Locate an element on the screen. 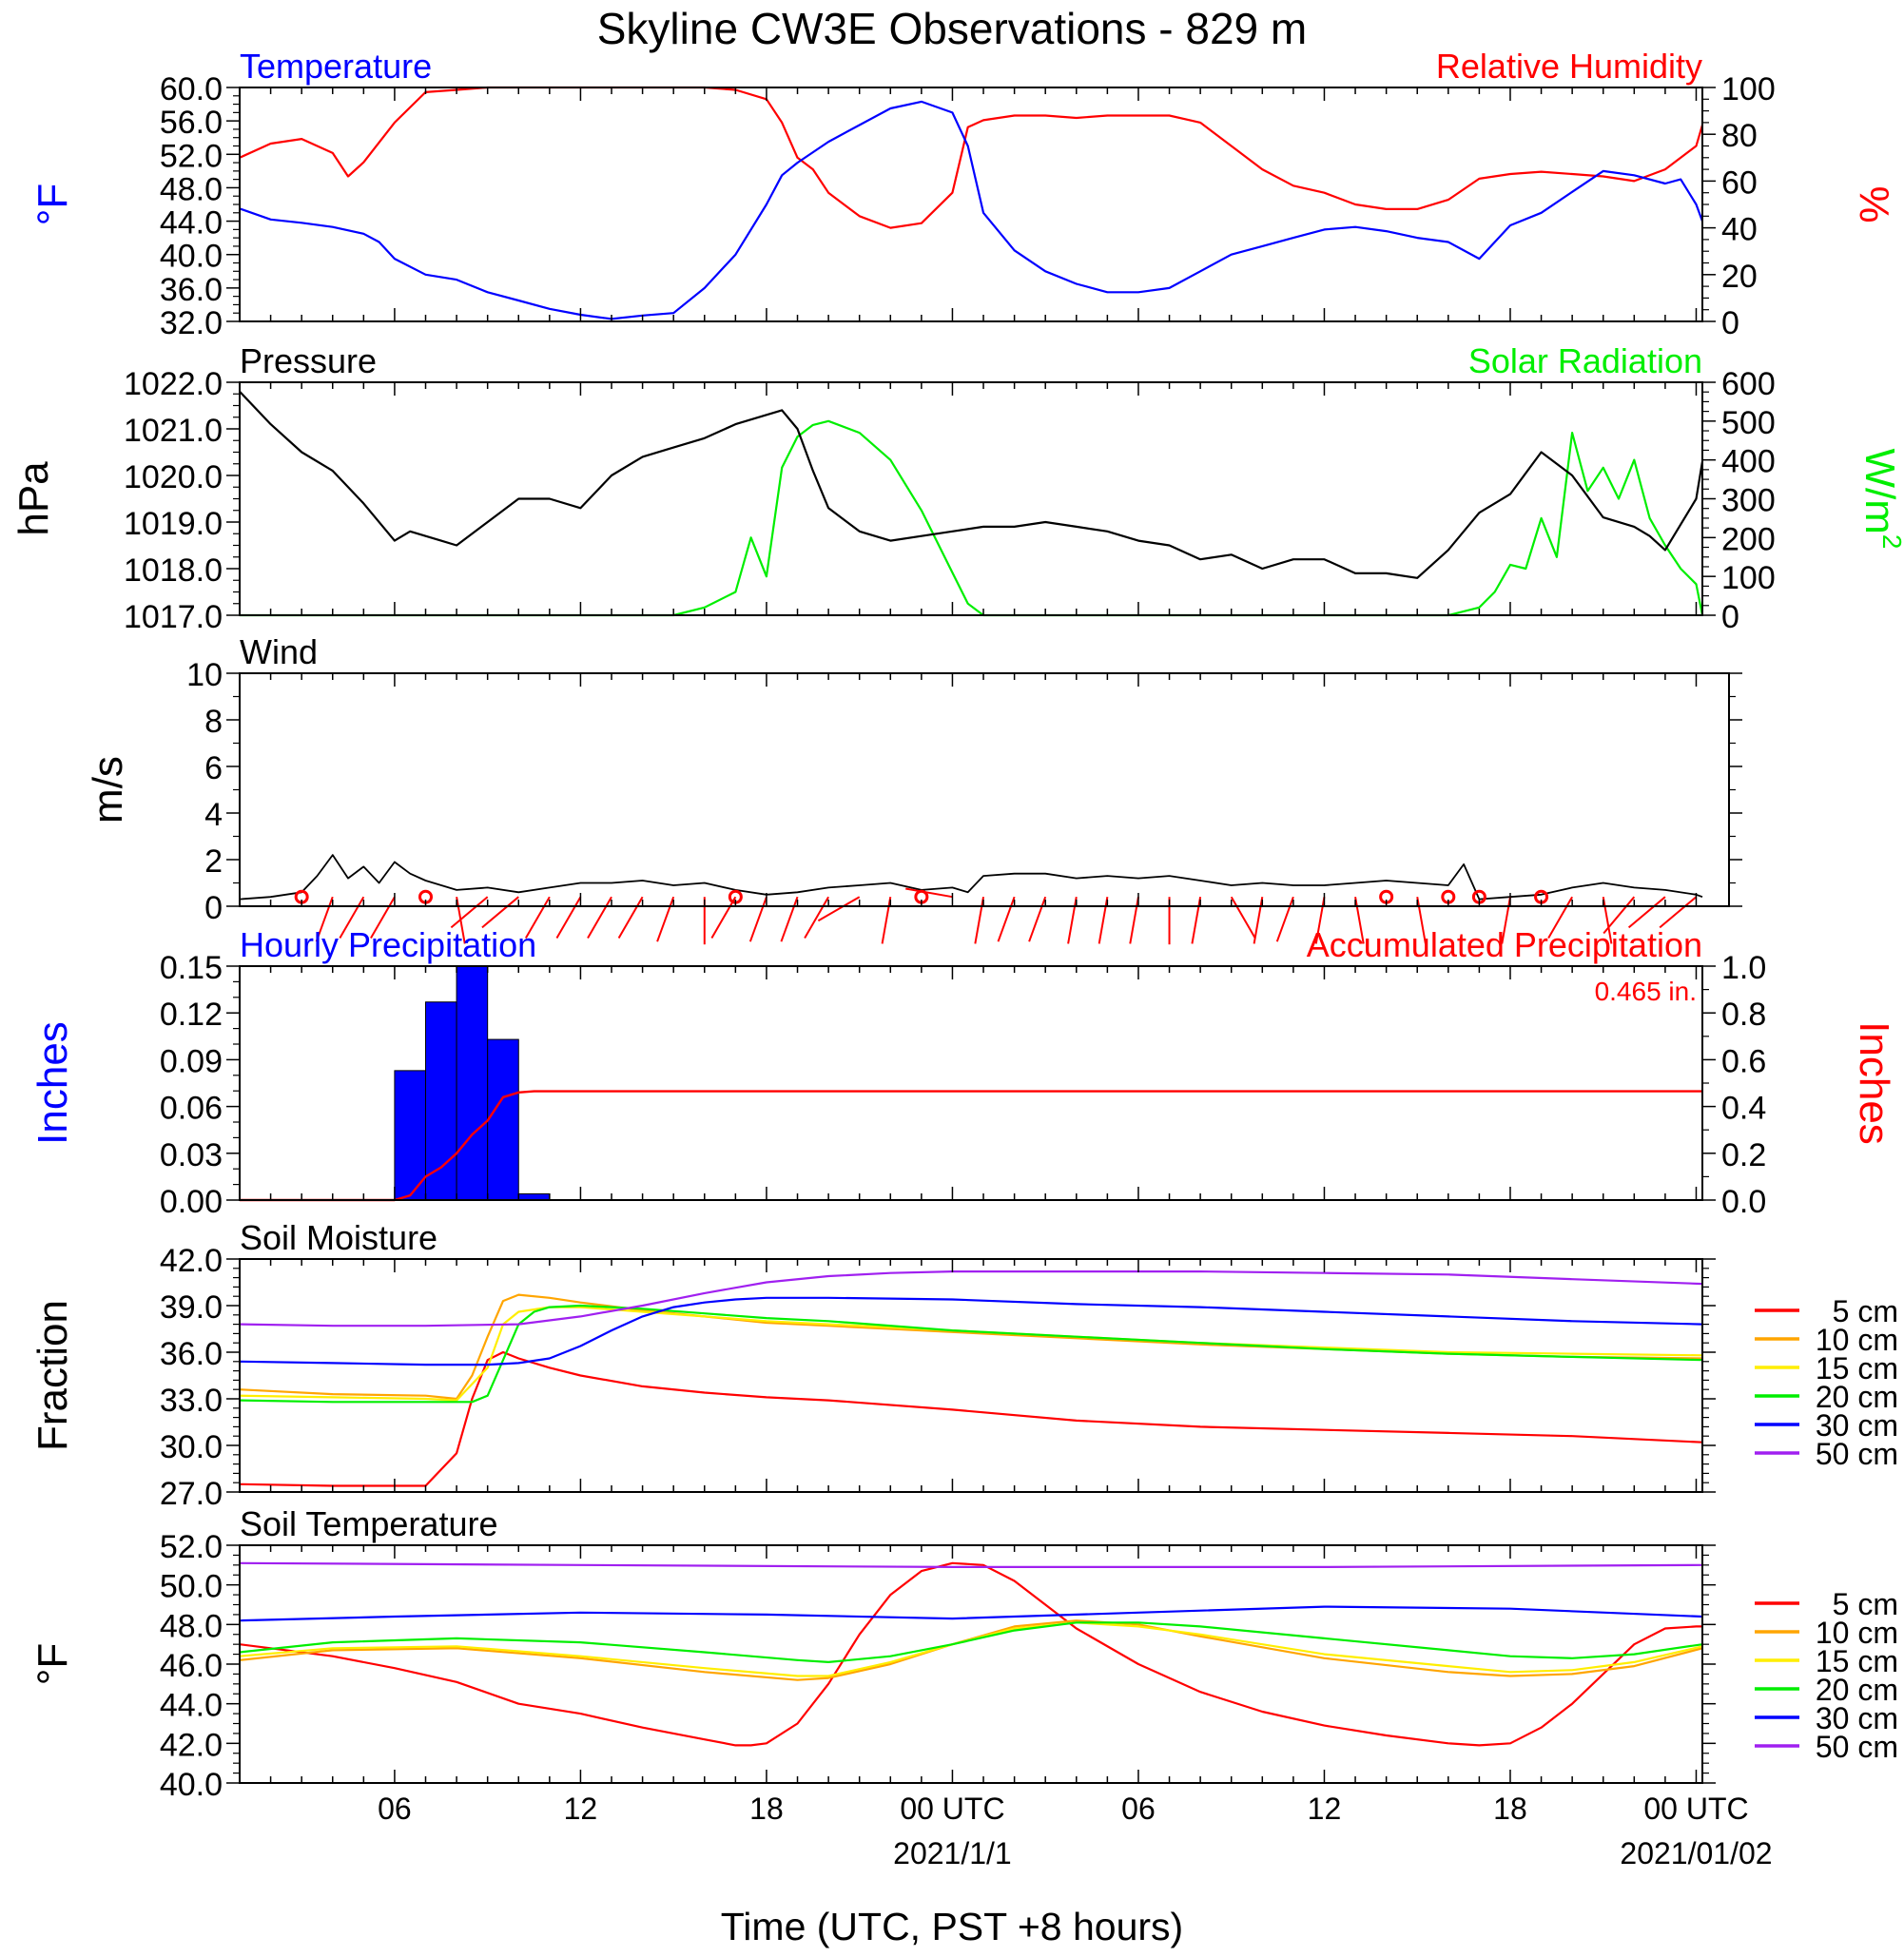 Image resolution: width=1904 pixels, height=1957 pixels. right-tick-label: 80 is located at coordinates (1739, 136).